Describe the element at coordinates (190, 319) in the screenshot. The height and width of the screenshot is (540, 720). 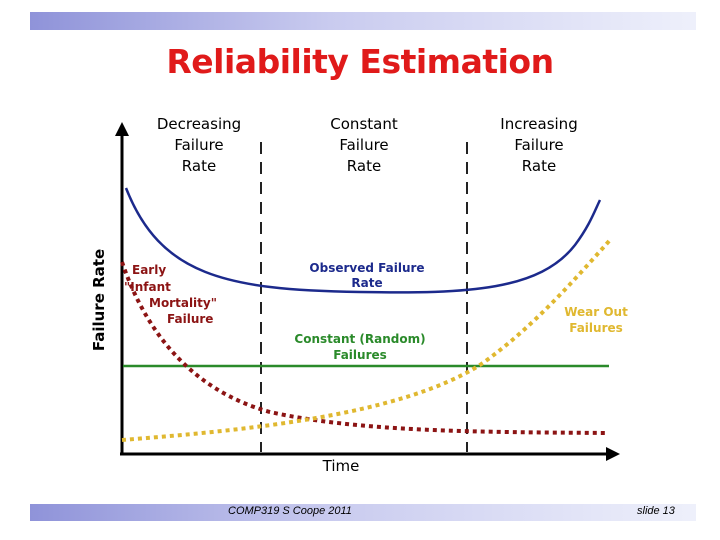
I see `infant-label-line4: Failure` at that location.